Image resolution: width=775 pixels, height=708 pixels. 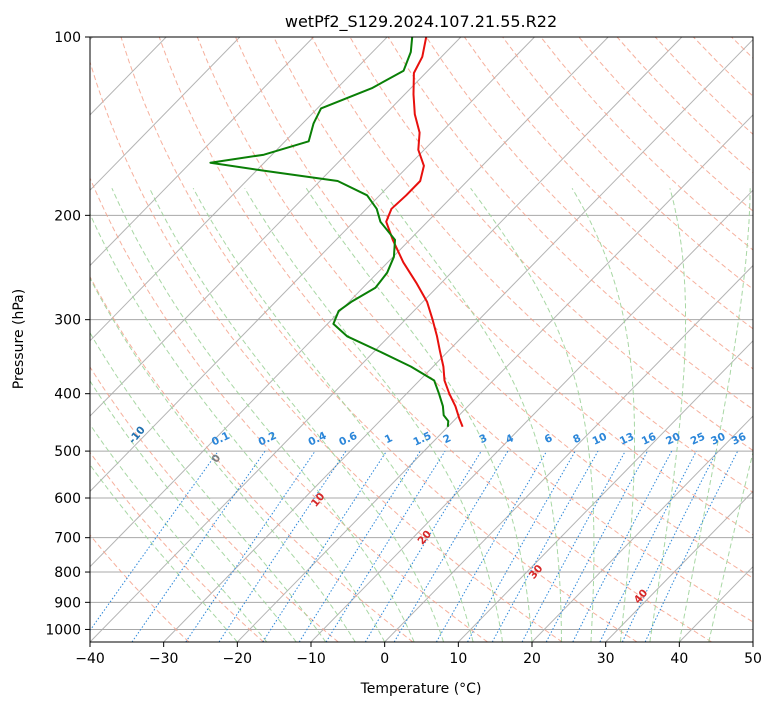 What do you see at coordinates (606, 659) in the screenshot?
I see `x-tick-label: 30` at bounding box center [606, 659].